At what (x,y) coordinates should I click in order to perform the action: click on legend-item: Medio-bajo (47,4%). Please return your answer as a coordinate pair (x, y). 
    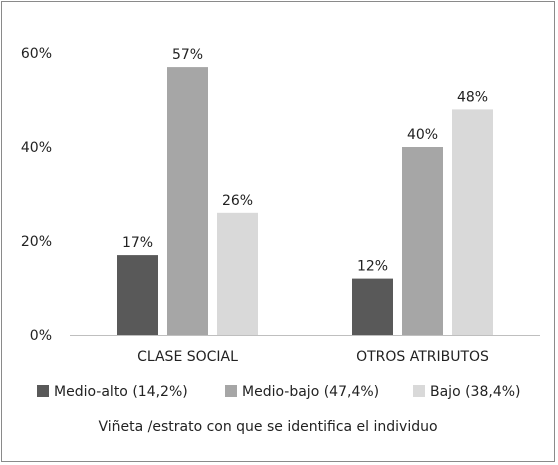
    Looking at the image, I should click on (302, 392).